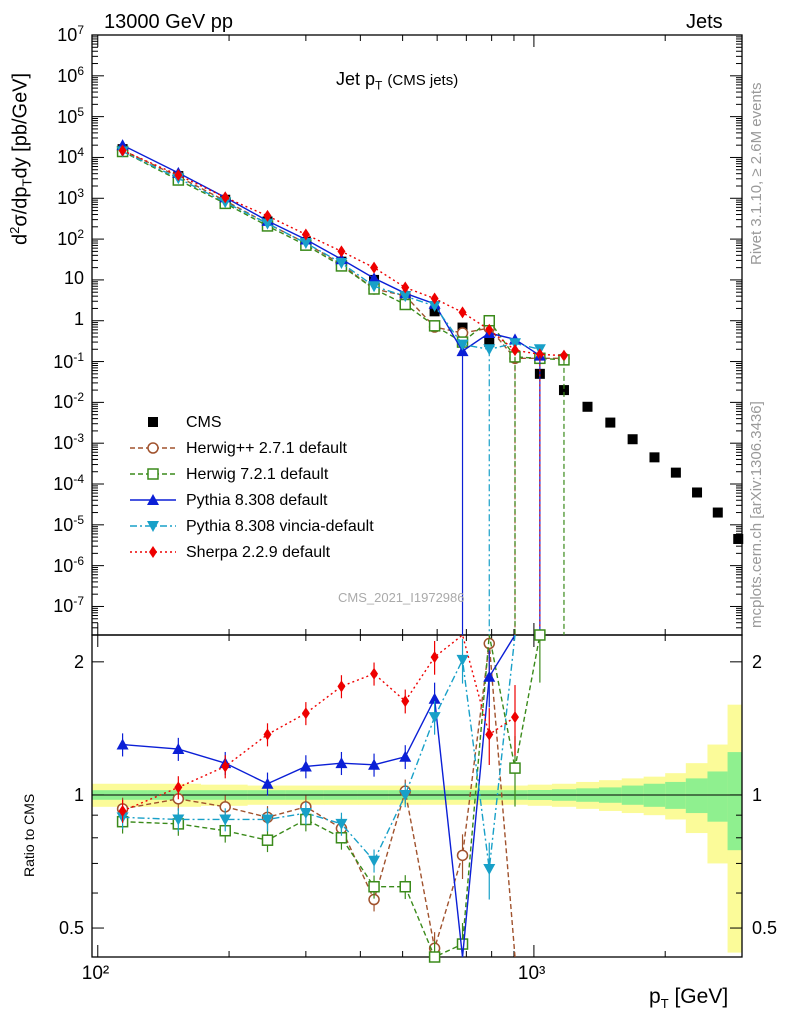 This screenshot has height=1024, width=786. I want to click on xlabel-sub: T, so click(664, 1004).